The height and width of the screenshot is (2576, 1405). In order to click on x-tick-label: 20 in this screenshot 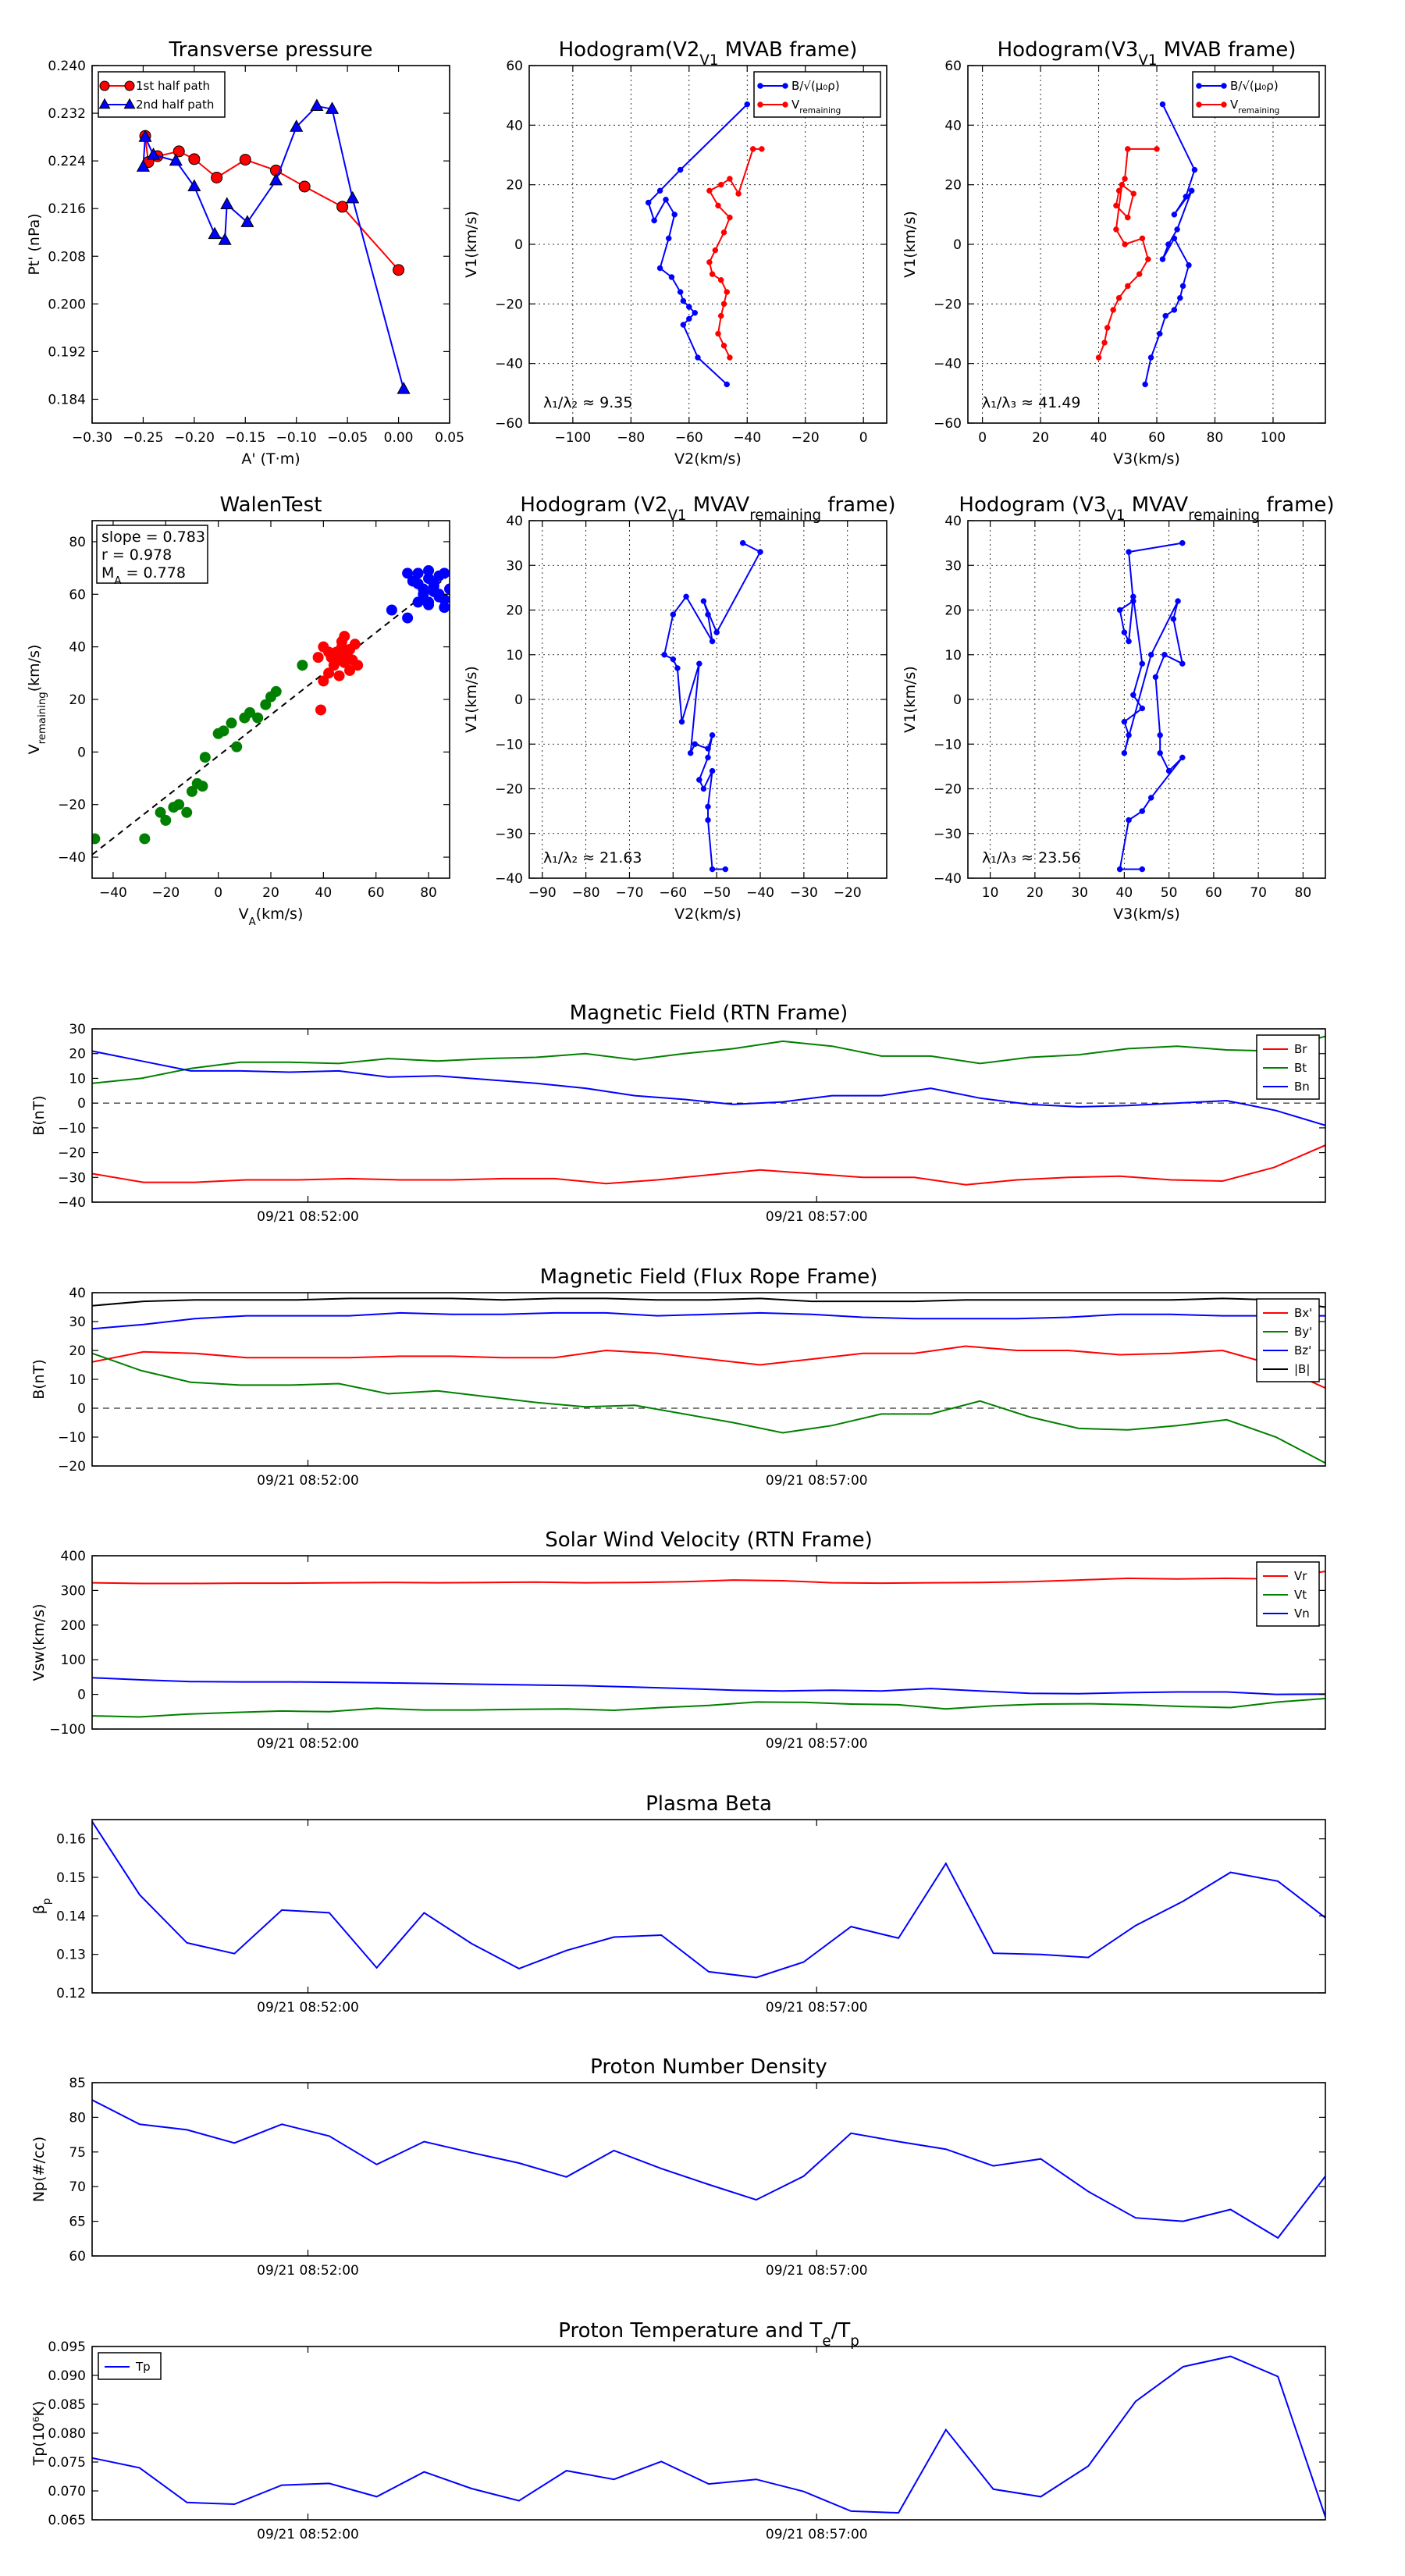, I will do `click(1035, 893)`.